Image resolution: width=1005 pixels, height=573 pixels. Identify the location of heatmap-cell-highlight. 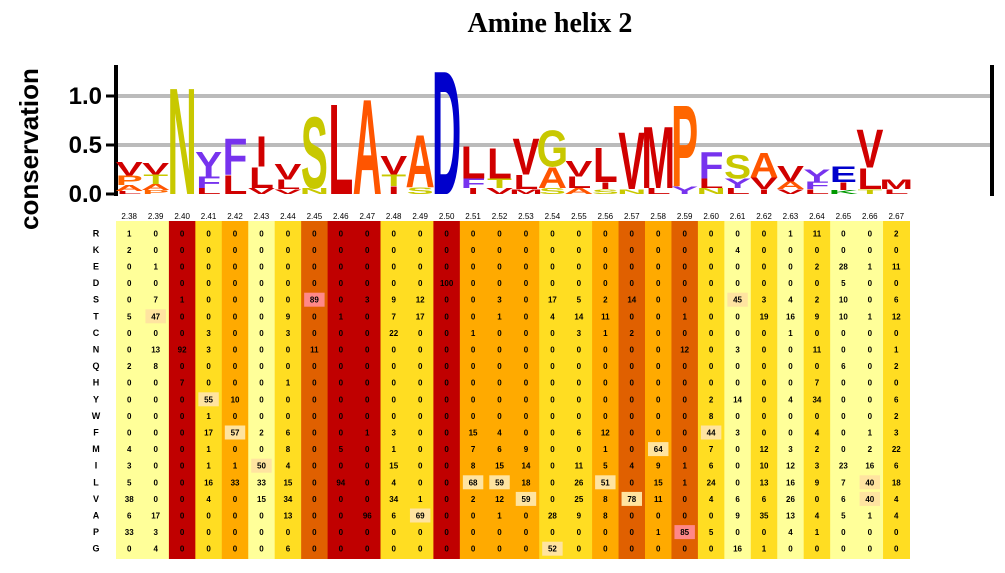
(870, 482).